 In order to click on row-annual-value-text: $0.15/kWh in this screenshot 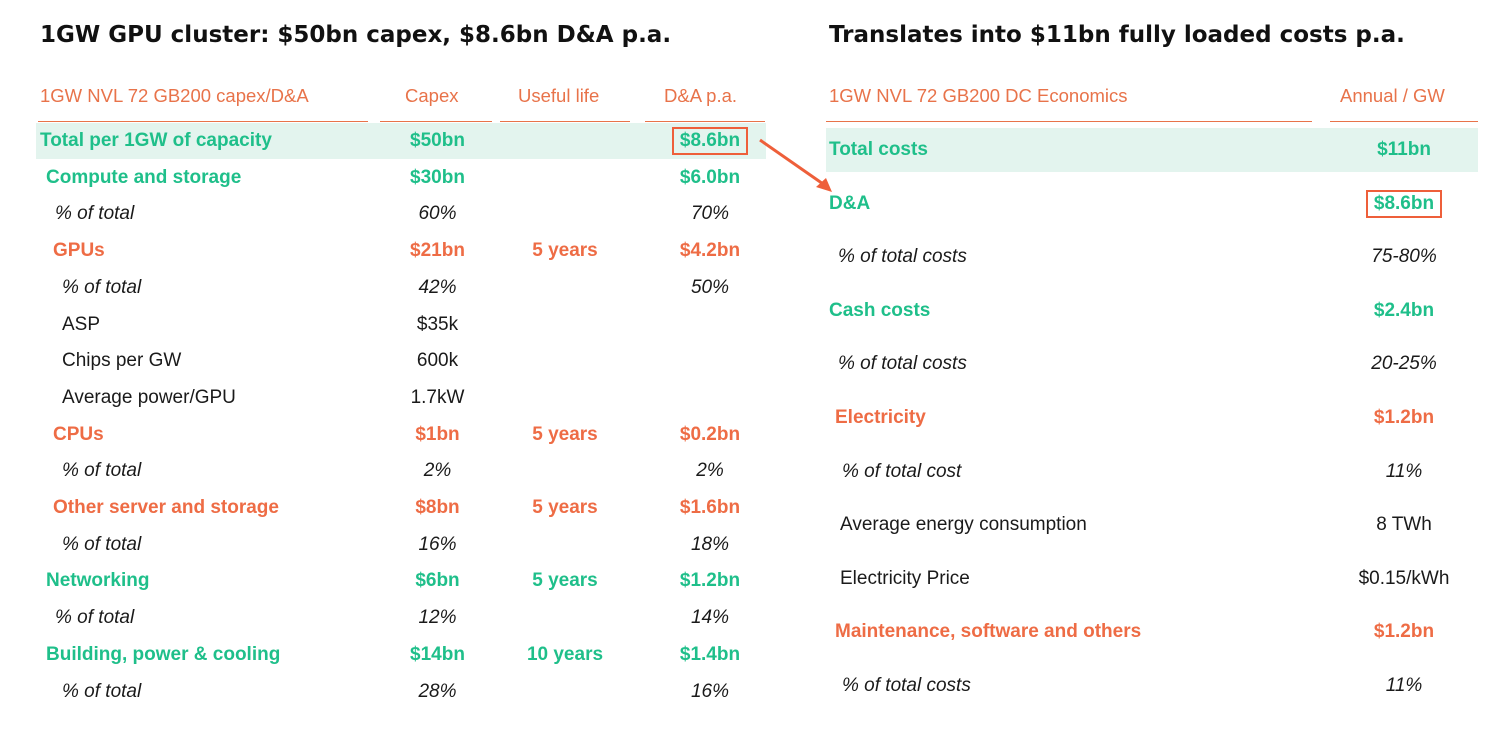, I will do `click(1404, 578)`.